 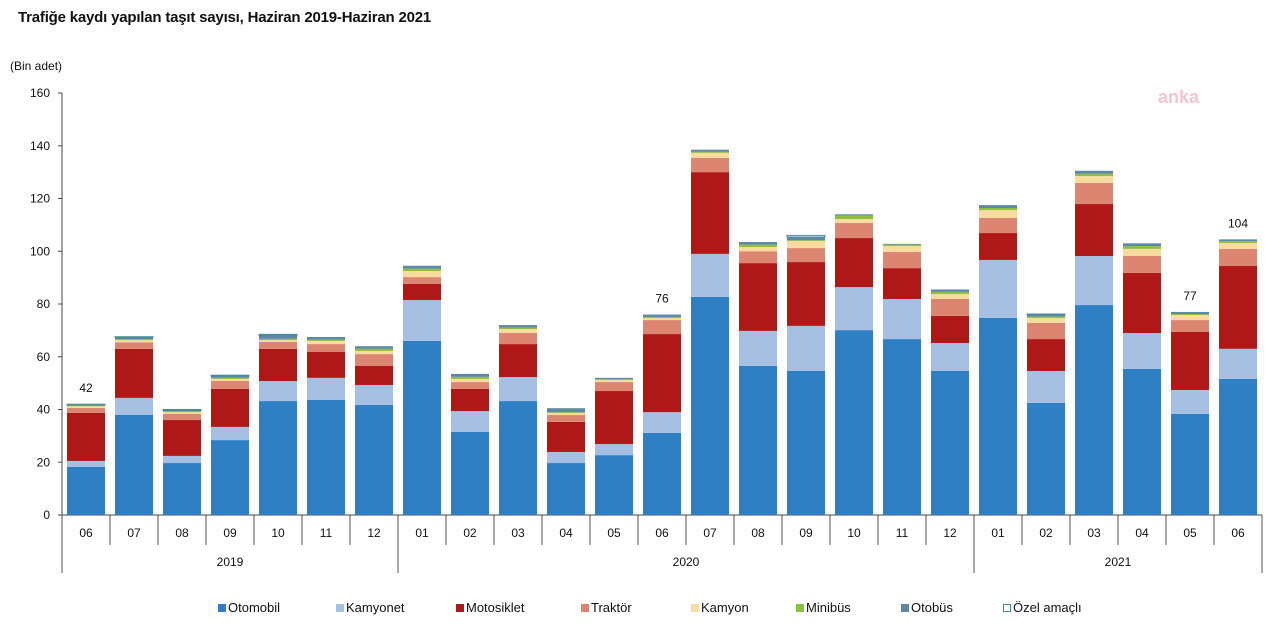 What do you see at coordinates (374, 533) in the screenshot?
I see `x-tick-label: 12` at bounding box center [374, 533].